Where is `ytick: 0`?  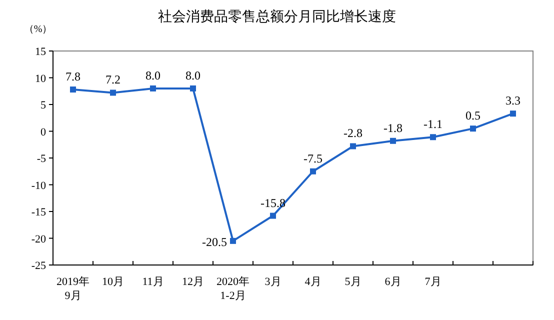 ytick: 0 is located at coordinates (43, 132).